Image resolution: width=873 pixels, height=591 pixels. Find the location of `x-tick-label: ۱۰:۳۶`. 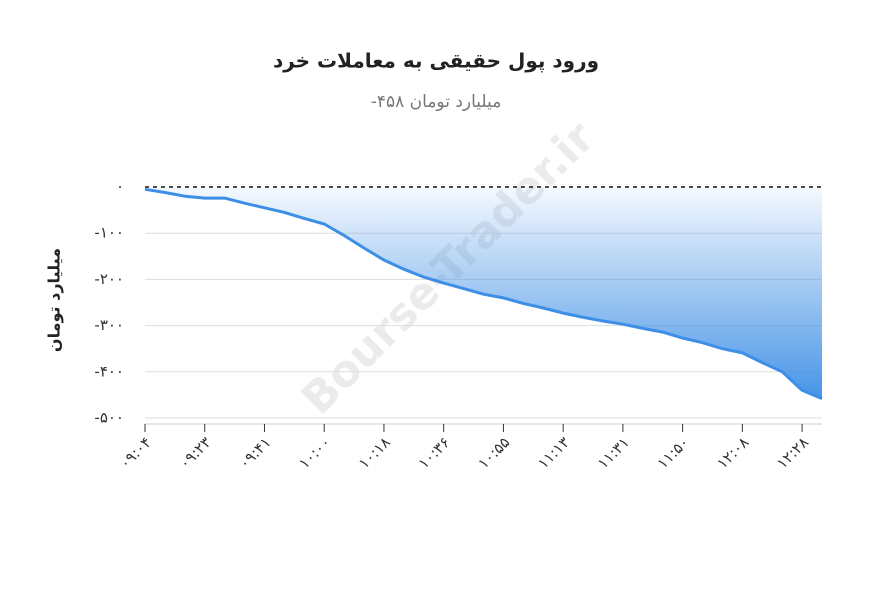

x-tick-label: ۱۰:۳۶ is located at coordinates (434, 452).